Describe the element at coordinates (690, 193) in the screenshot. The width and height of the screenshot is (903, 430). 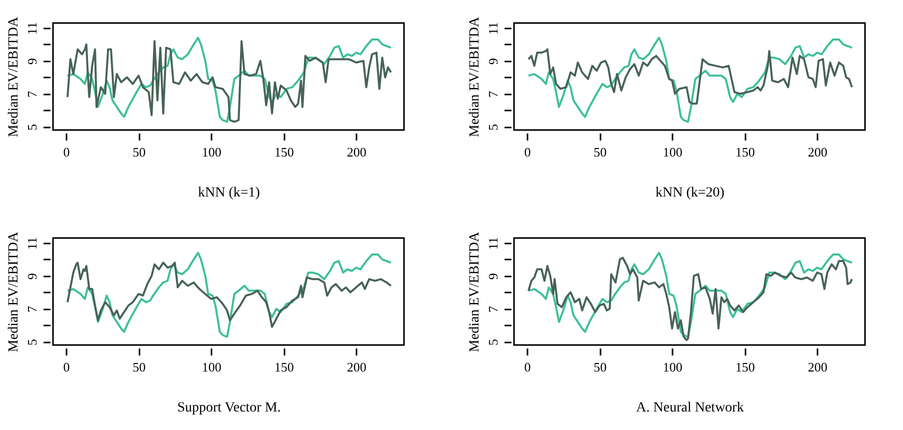
I see `x-axis-title: kNN (k=20)` at that location.